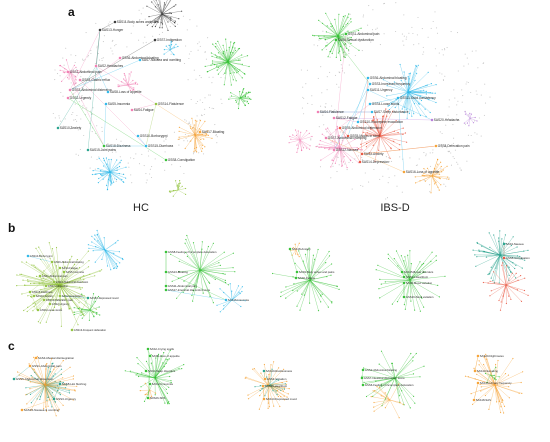  I want to click on hub-node: GSS3-Increased frequency, so click(389, 84).